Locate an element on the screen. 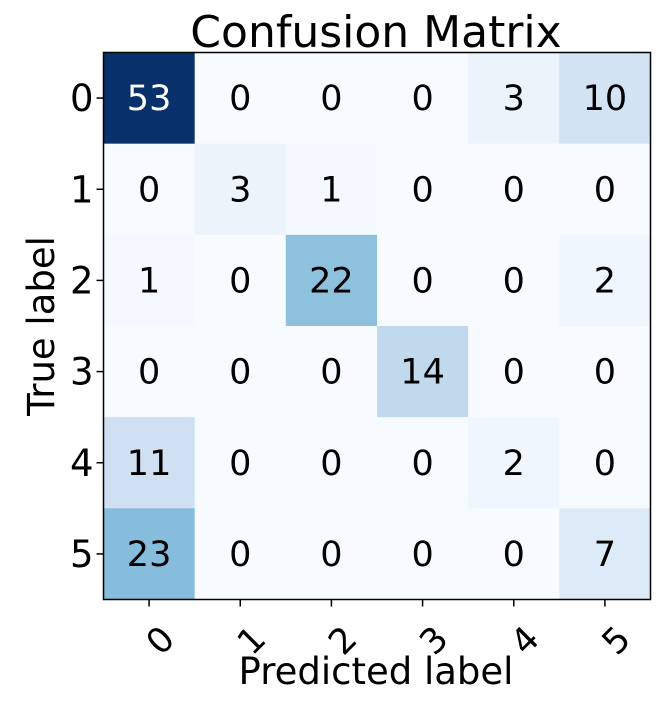 The width and height of the screenshot is (663, 703). cell-value-r2-c3: 0 is located at coordinates (422, 281).